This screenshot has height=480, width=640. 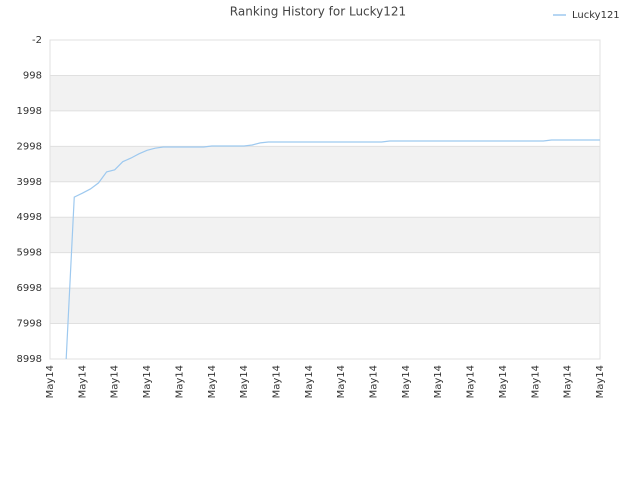 I want to click on y-tick-label: 8998, so click(x=29, y=359).